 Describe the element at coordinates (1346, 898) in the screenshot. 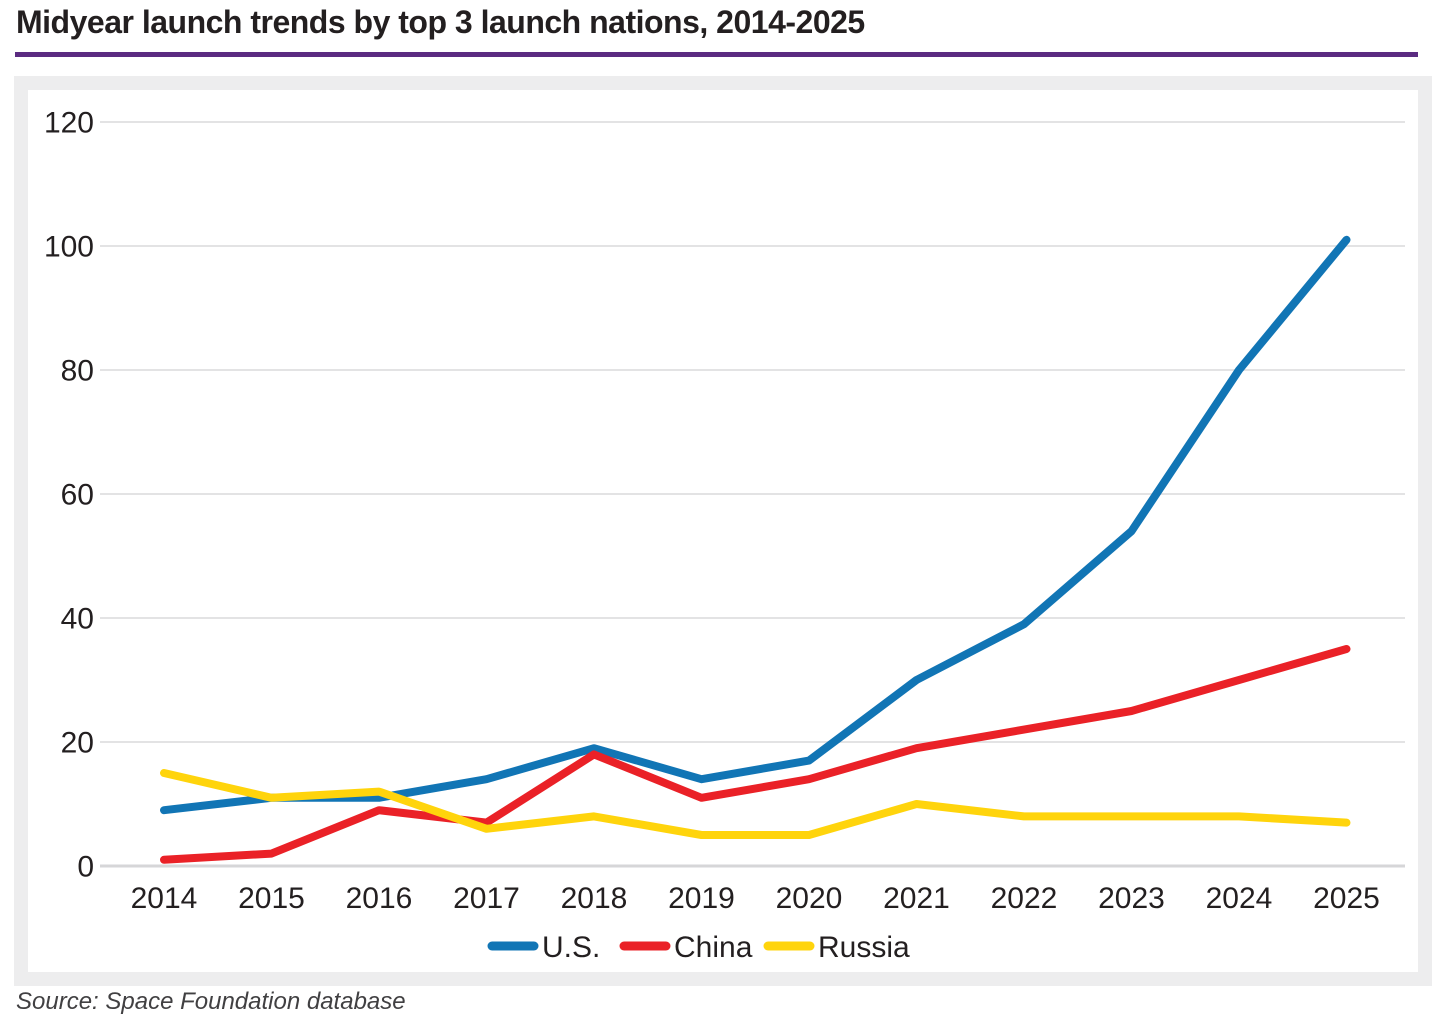

I see `x-tick-label: 2025` at that location.